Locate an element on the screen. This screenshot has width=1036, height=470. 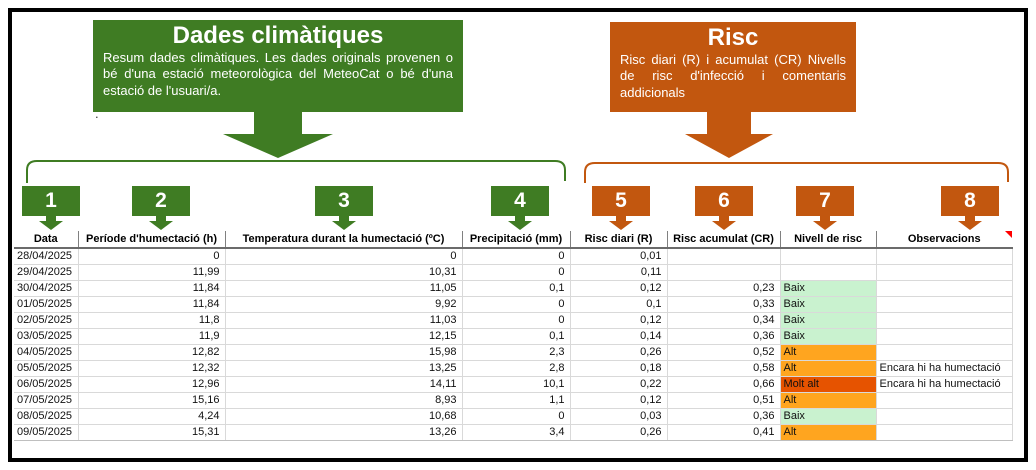
cell-date: 28/04/2025 is located at coordinates (46, 256).